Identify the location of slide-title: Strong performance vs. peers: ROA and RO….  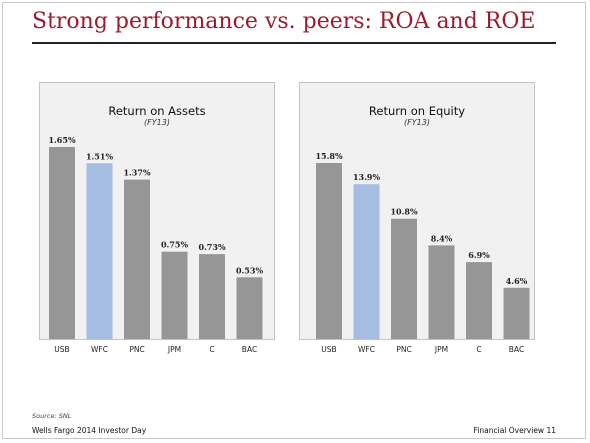
(284, 21).